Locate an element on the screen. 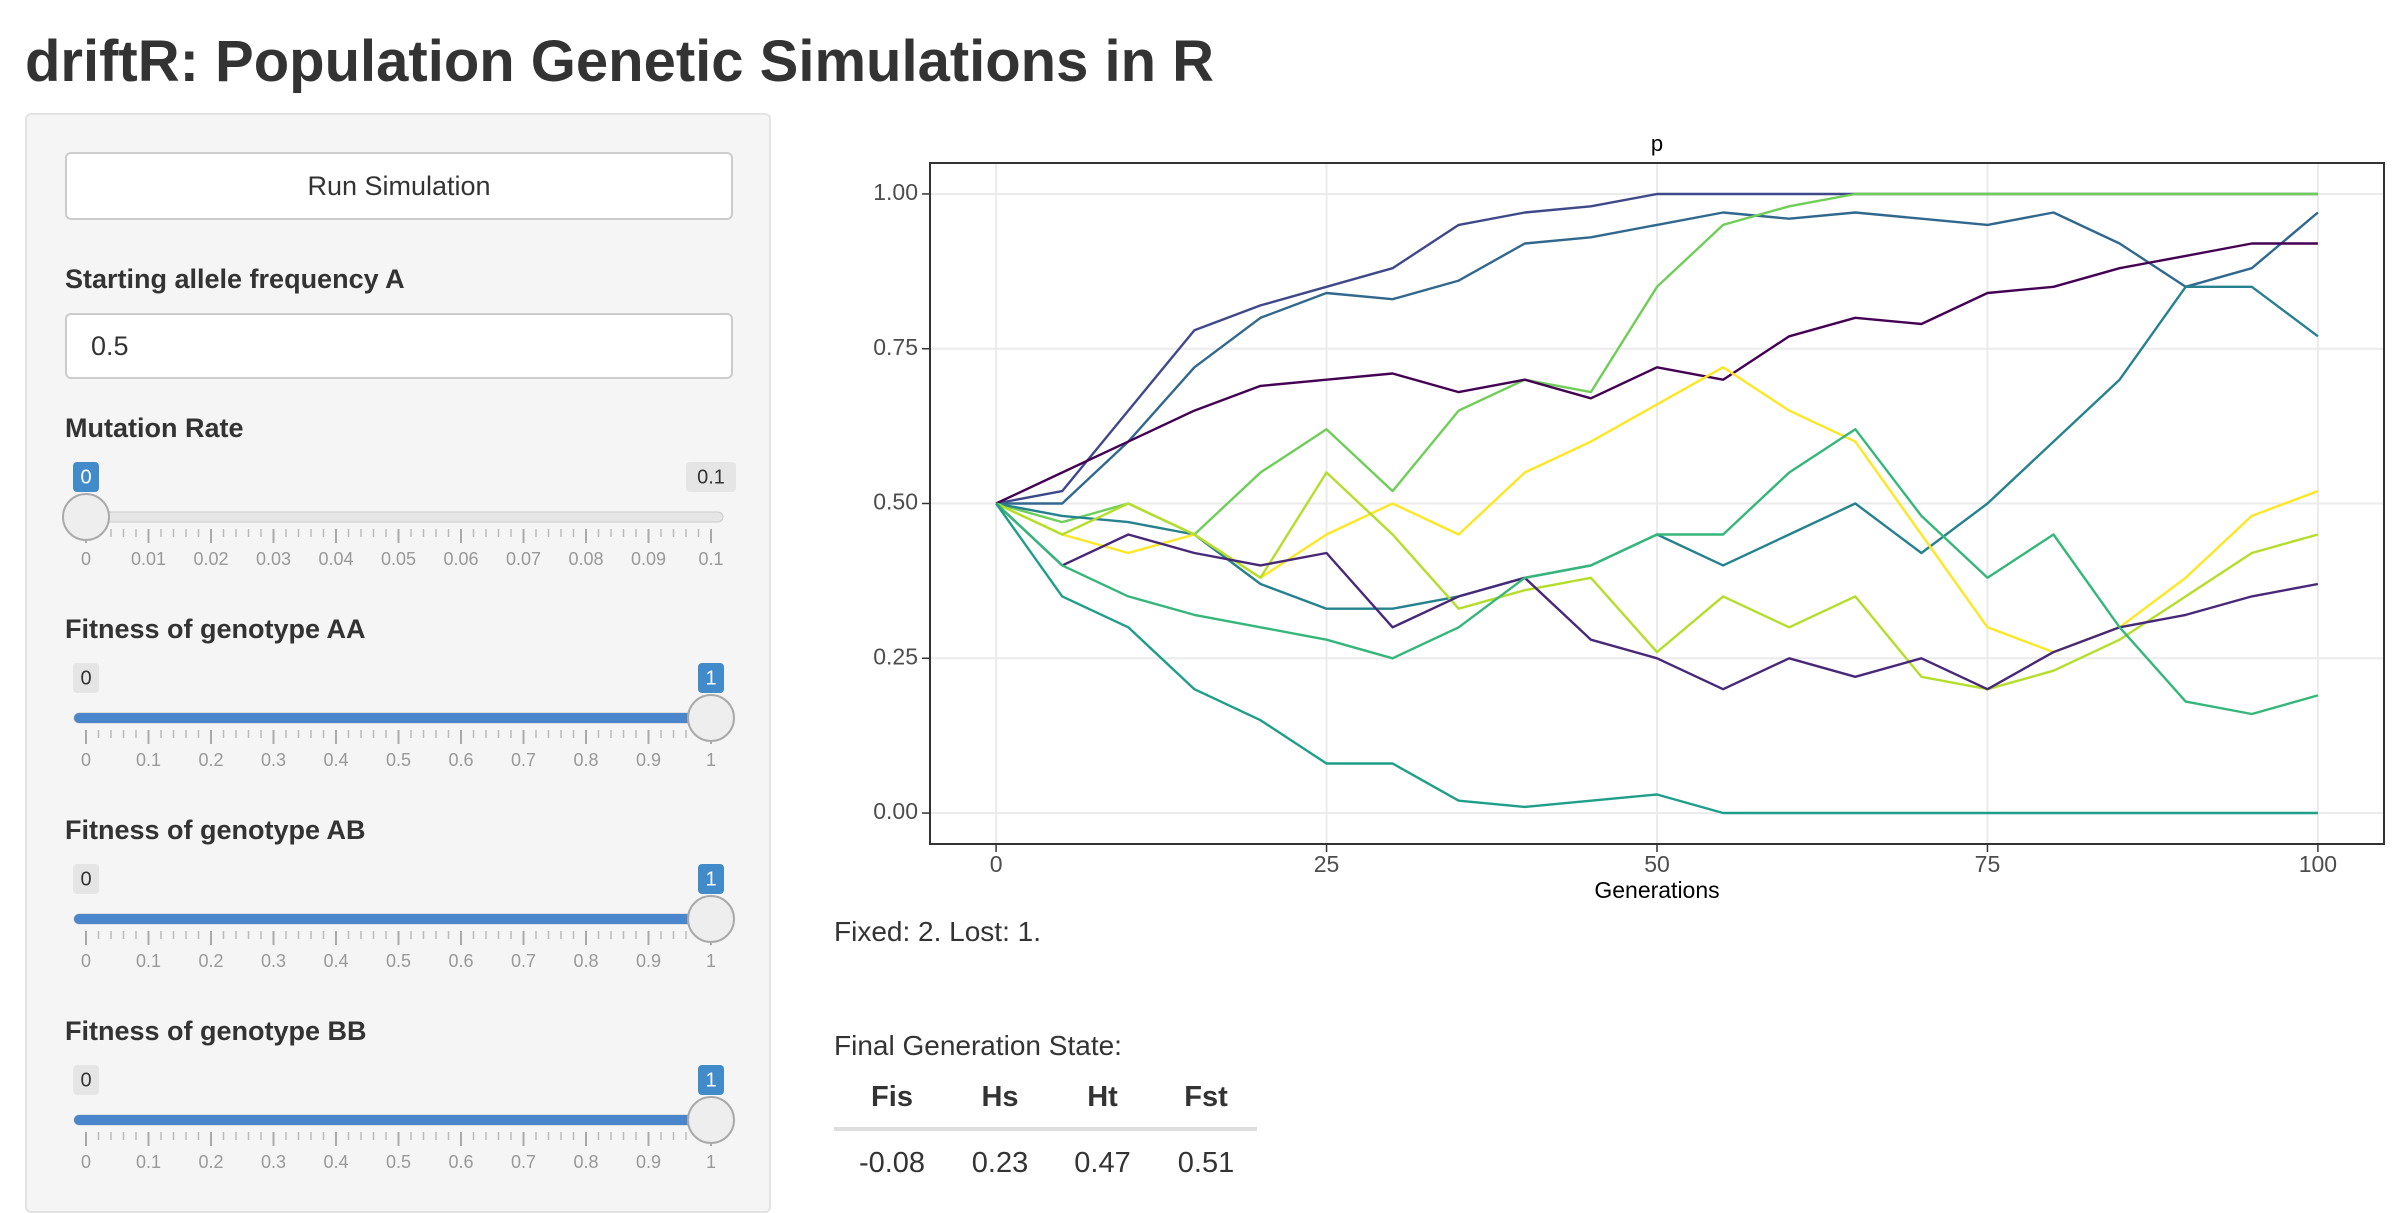 This screenshot has width=2402, height=1213. table-cell: 0.47 is located at coordinates (1102, 1162).